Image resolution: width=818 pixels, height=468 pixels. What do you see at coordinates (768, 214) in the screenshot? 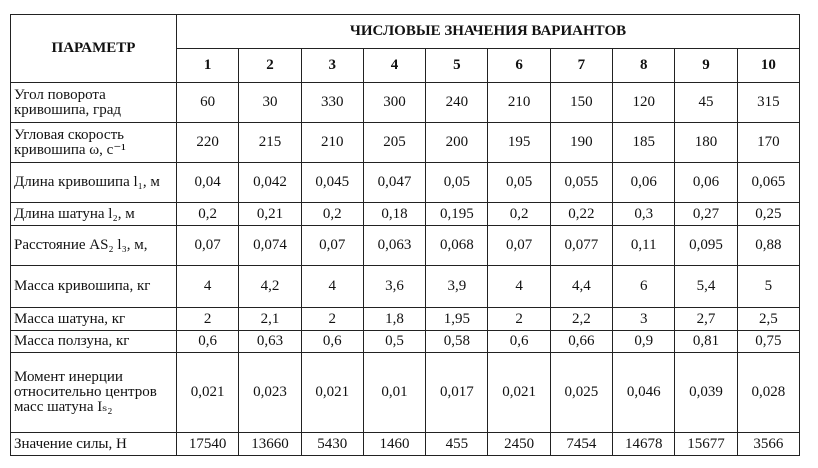
I see `cell-value: 0,25` at bounding box center [768, 214].